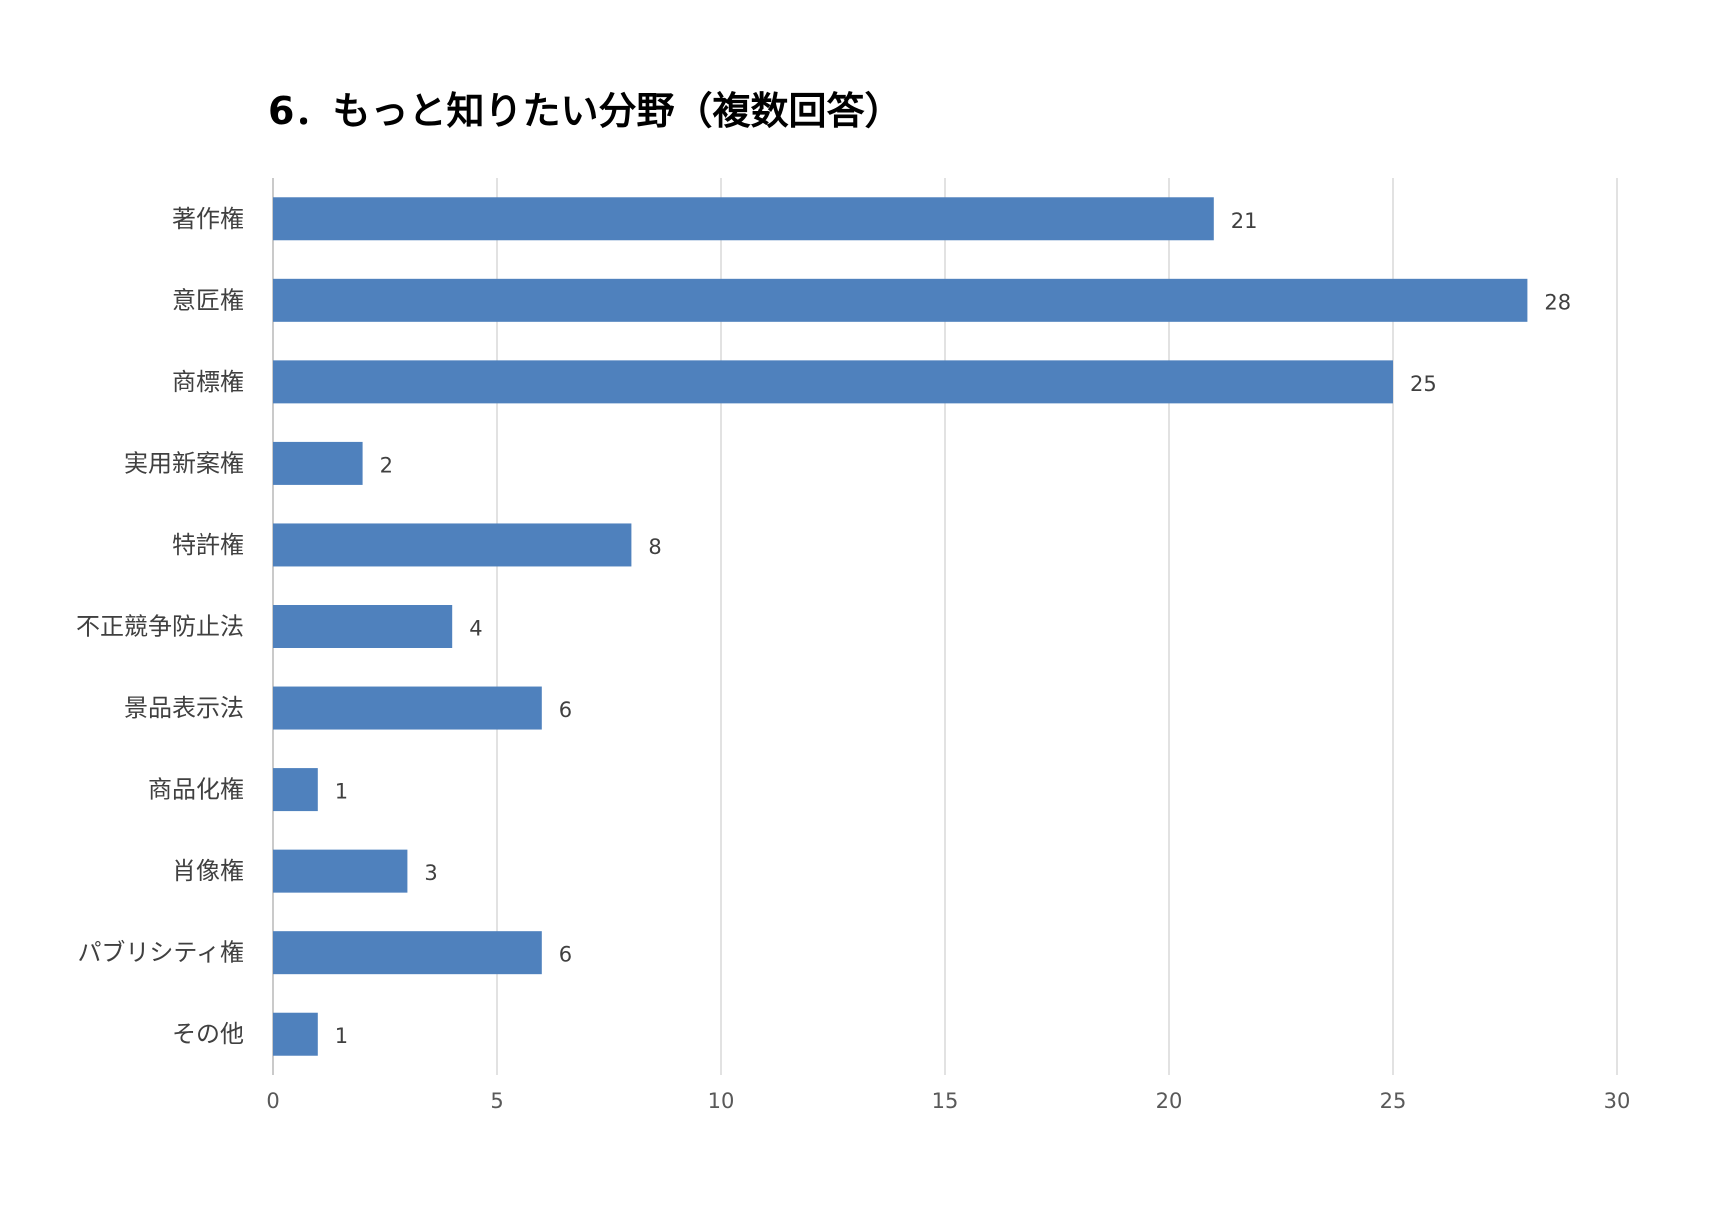 The width and height of the screenshot is (1721, 1224). Describe the element at coordinates (208, 300) in the screenshot. I see `category-label: 意匠権` at that location.